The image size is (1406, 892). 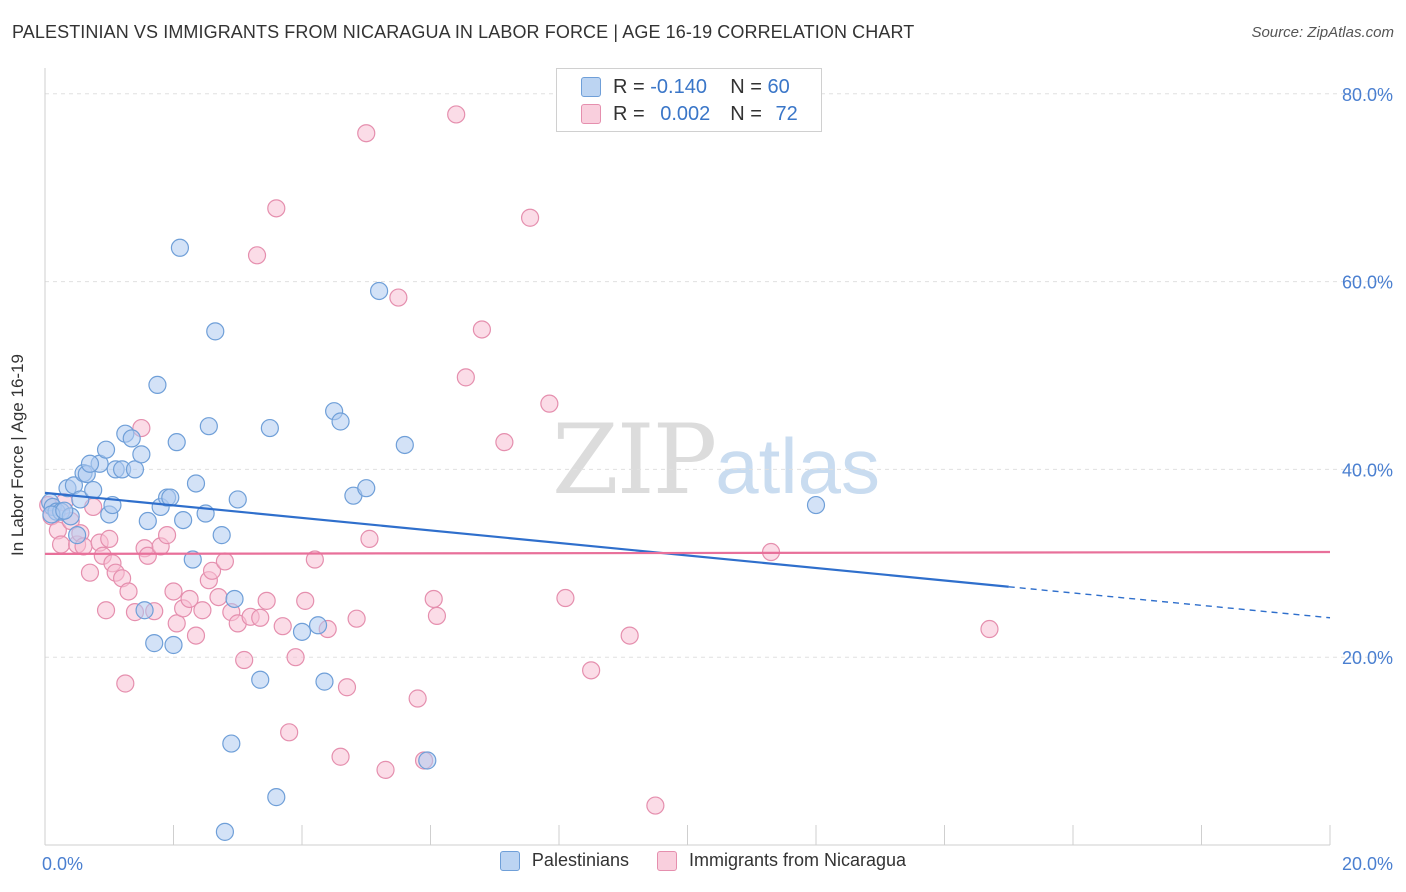 I want to click on watermark-zip: ZIP, so click(x=634, y=460).